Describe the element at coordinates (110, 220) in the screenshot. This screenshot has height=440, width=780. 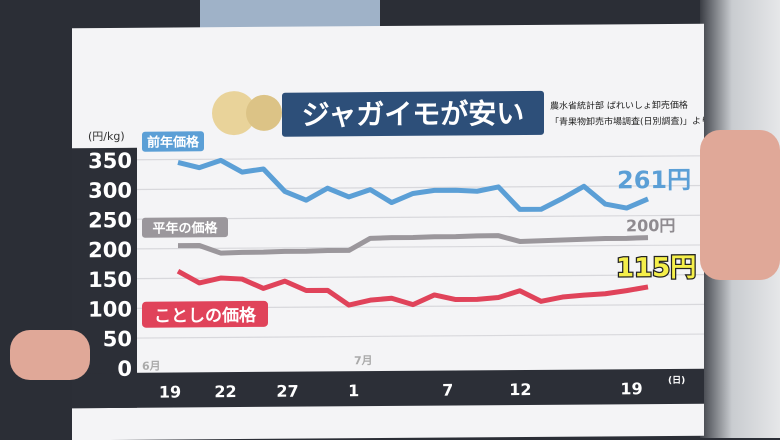
I see `y-tick-label: 250` at that location.